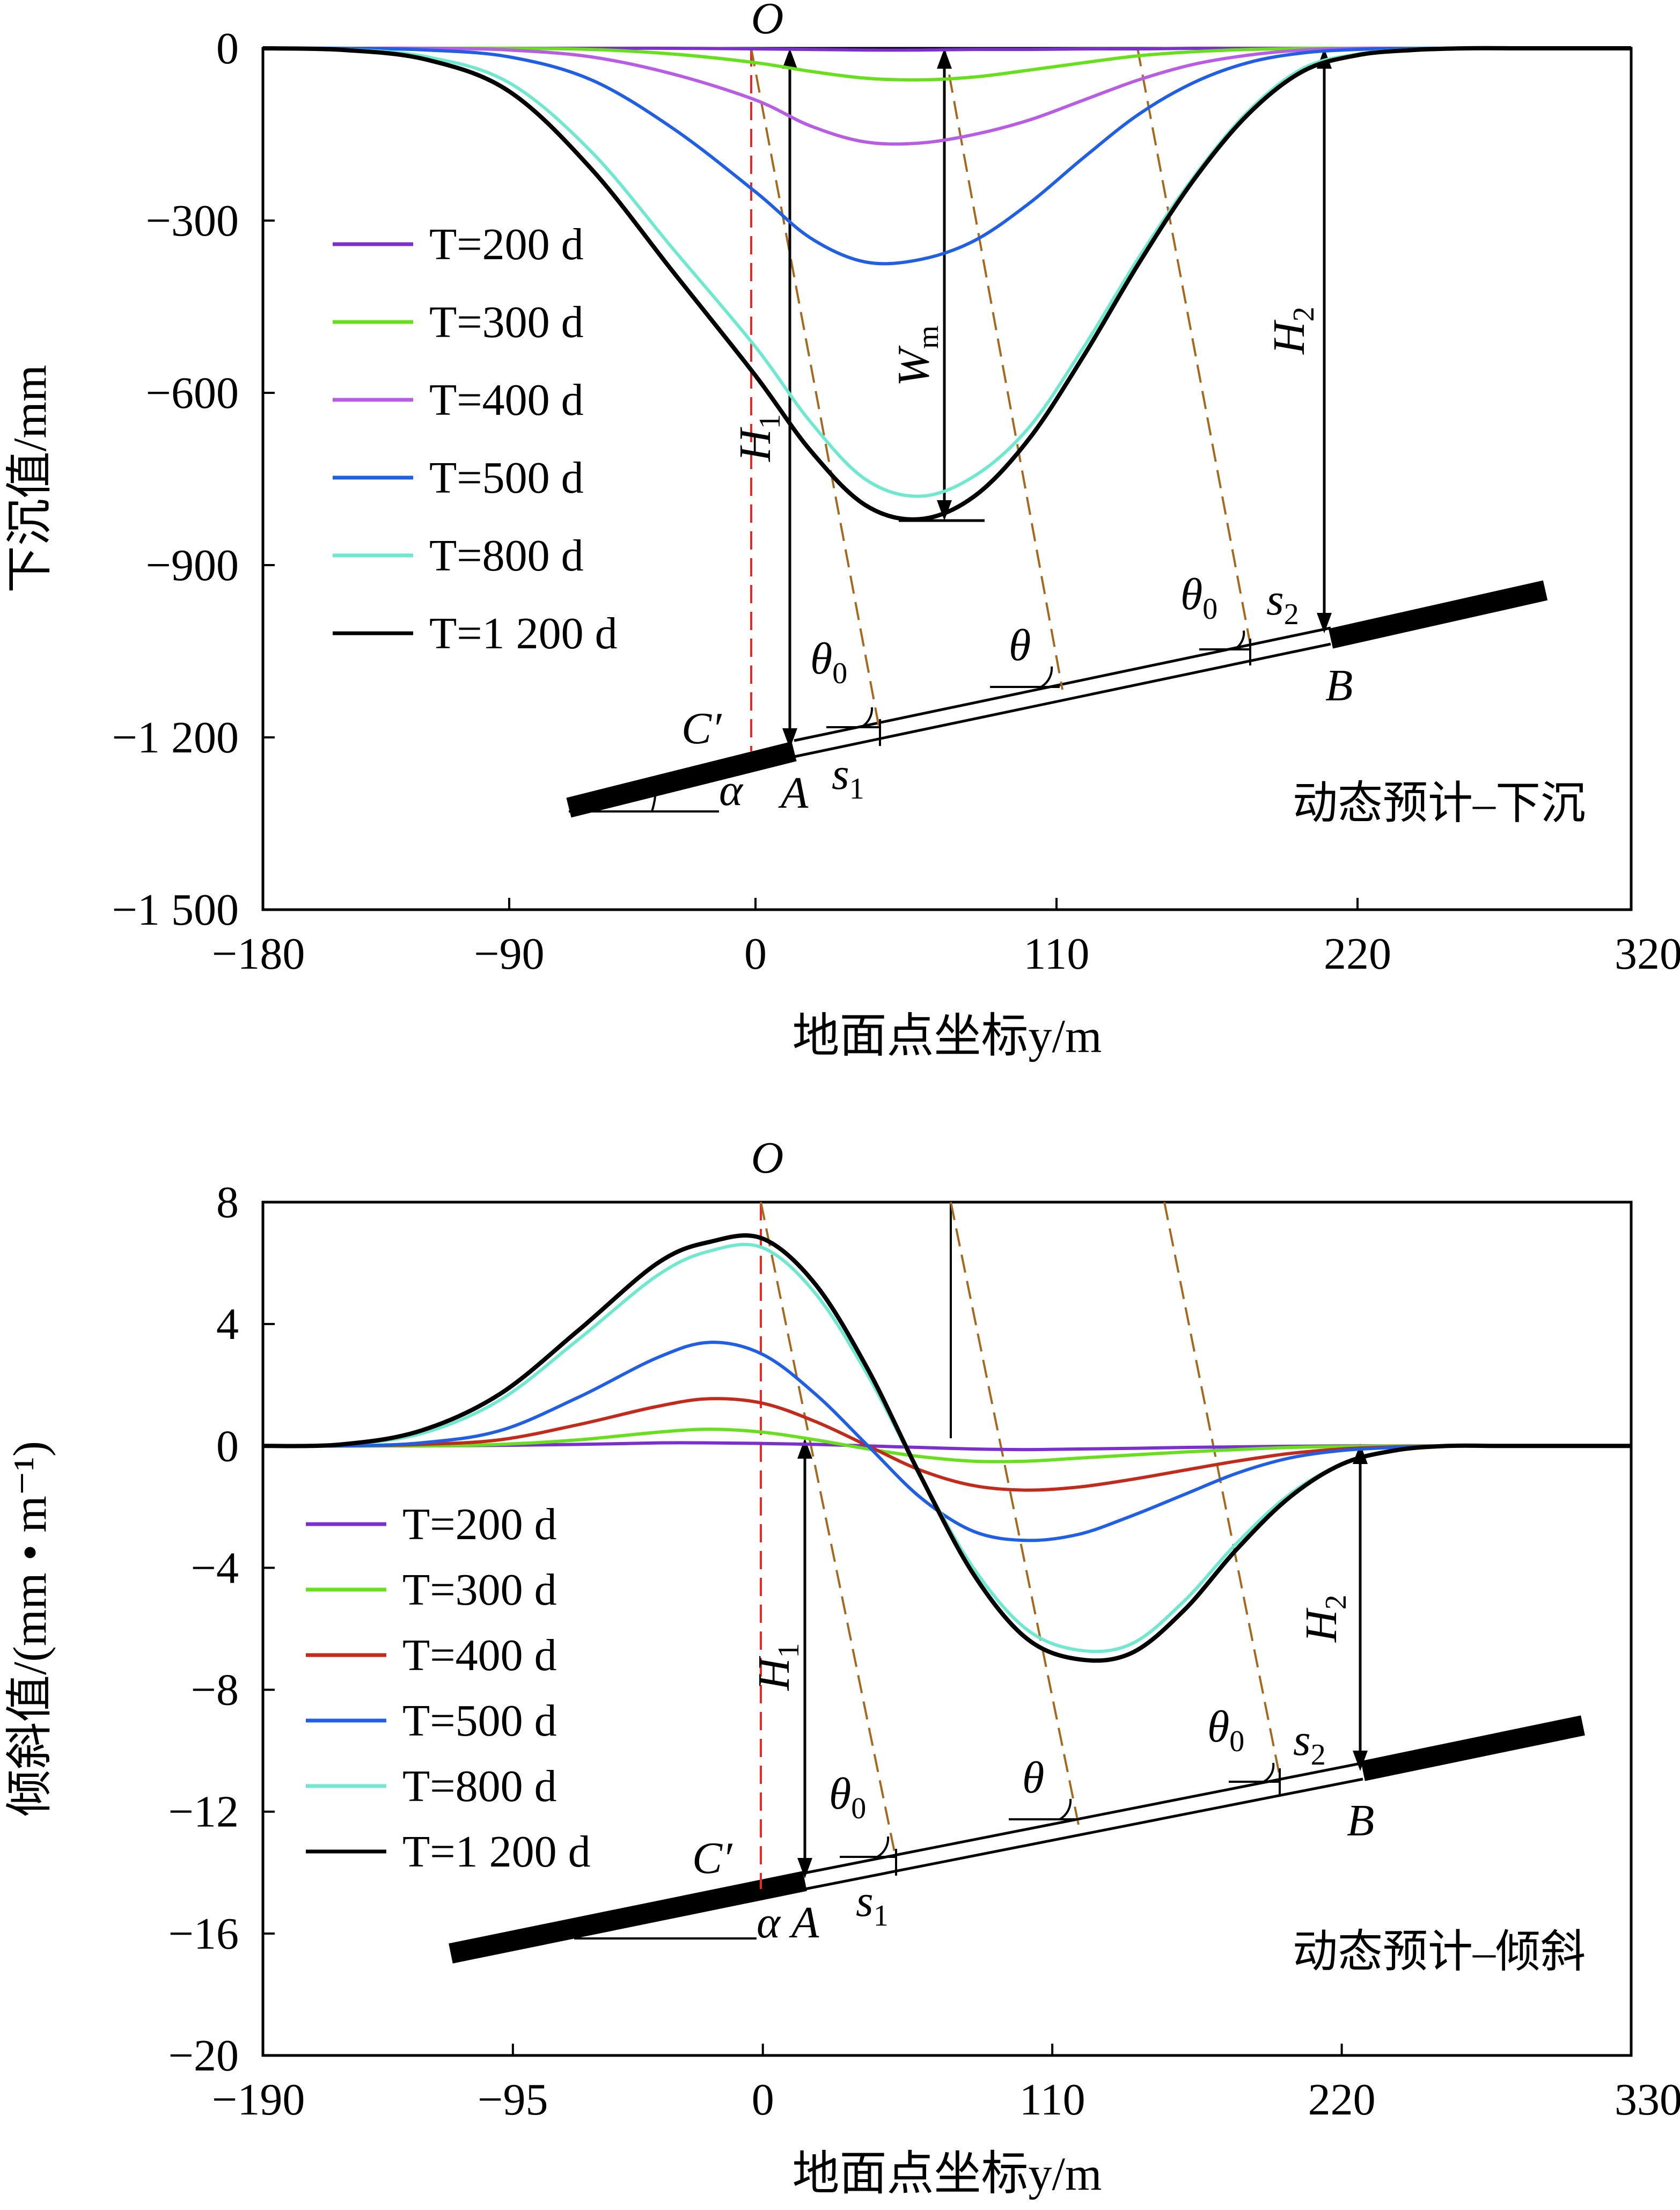 Image resolution: width=1680 pixels, height=2210 pixels. I want to click on x-tick-label: −95, so click(513, 2100).